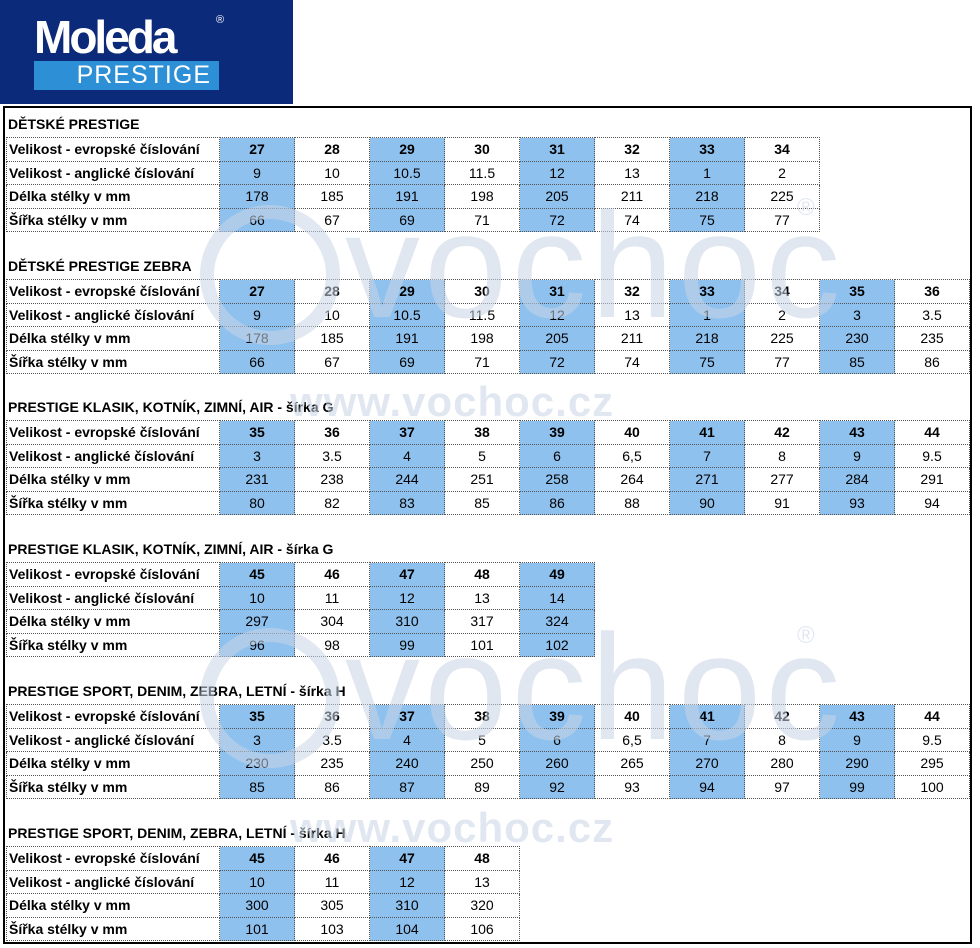 This screenshot has width=980, height=948. I want to click on table-cell: 28, so click(332, 149).